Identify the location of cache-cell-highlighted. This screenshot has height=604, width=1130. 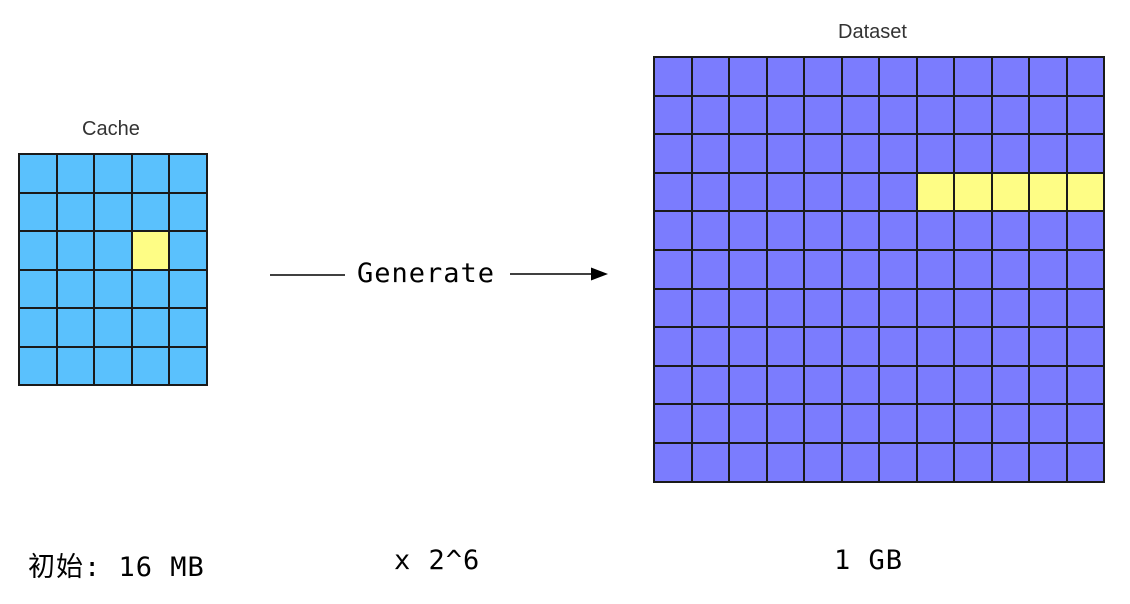
(150, 250).